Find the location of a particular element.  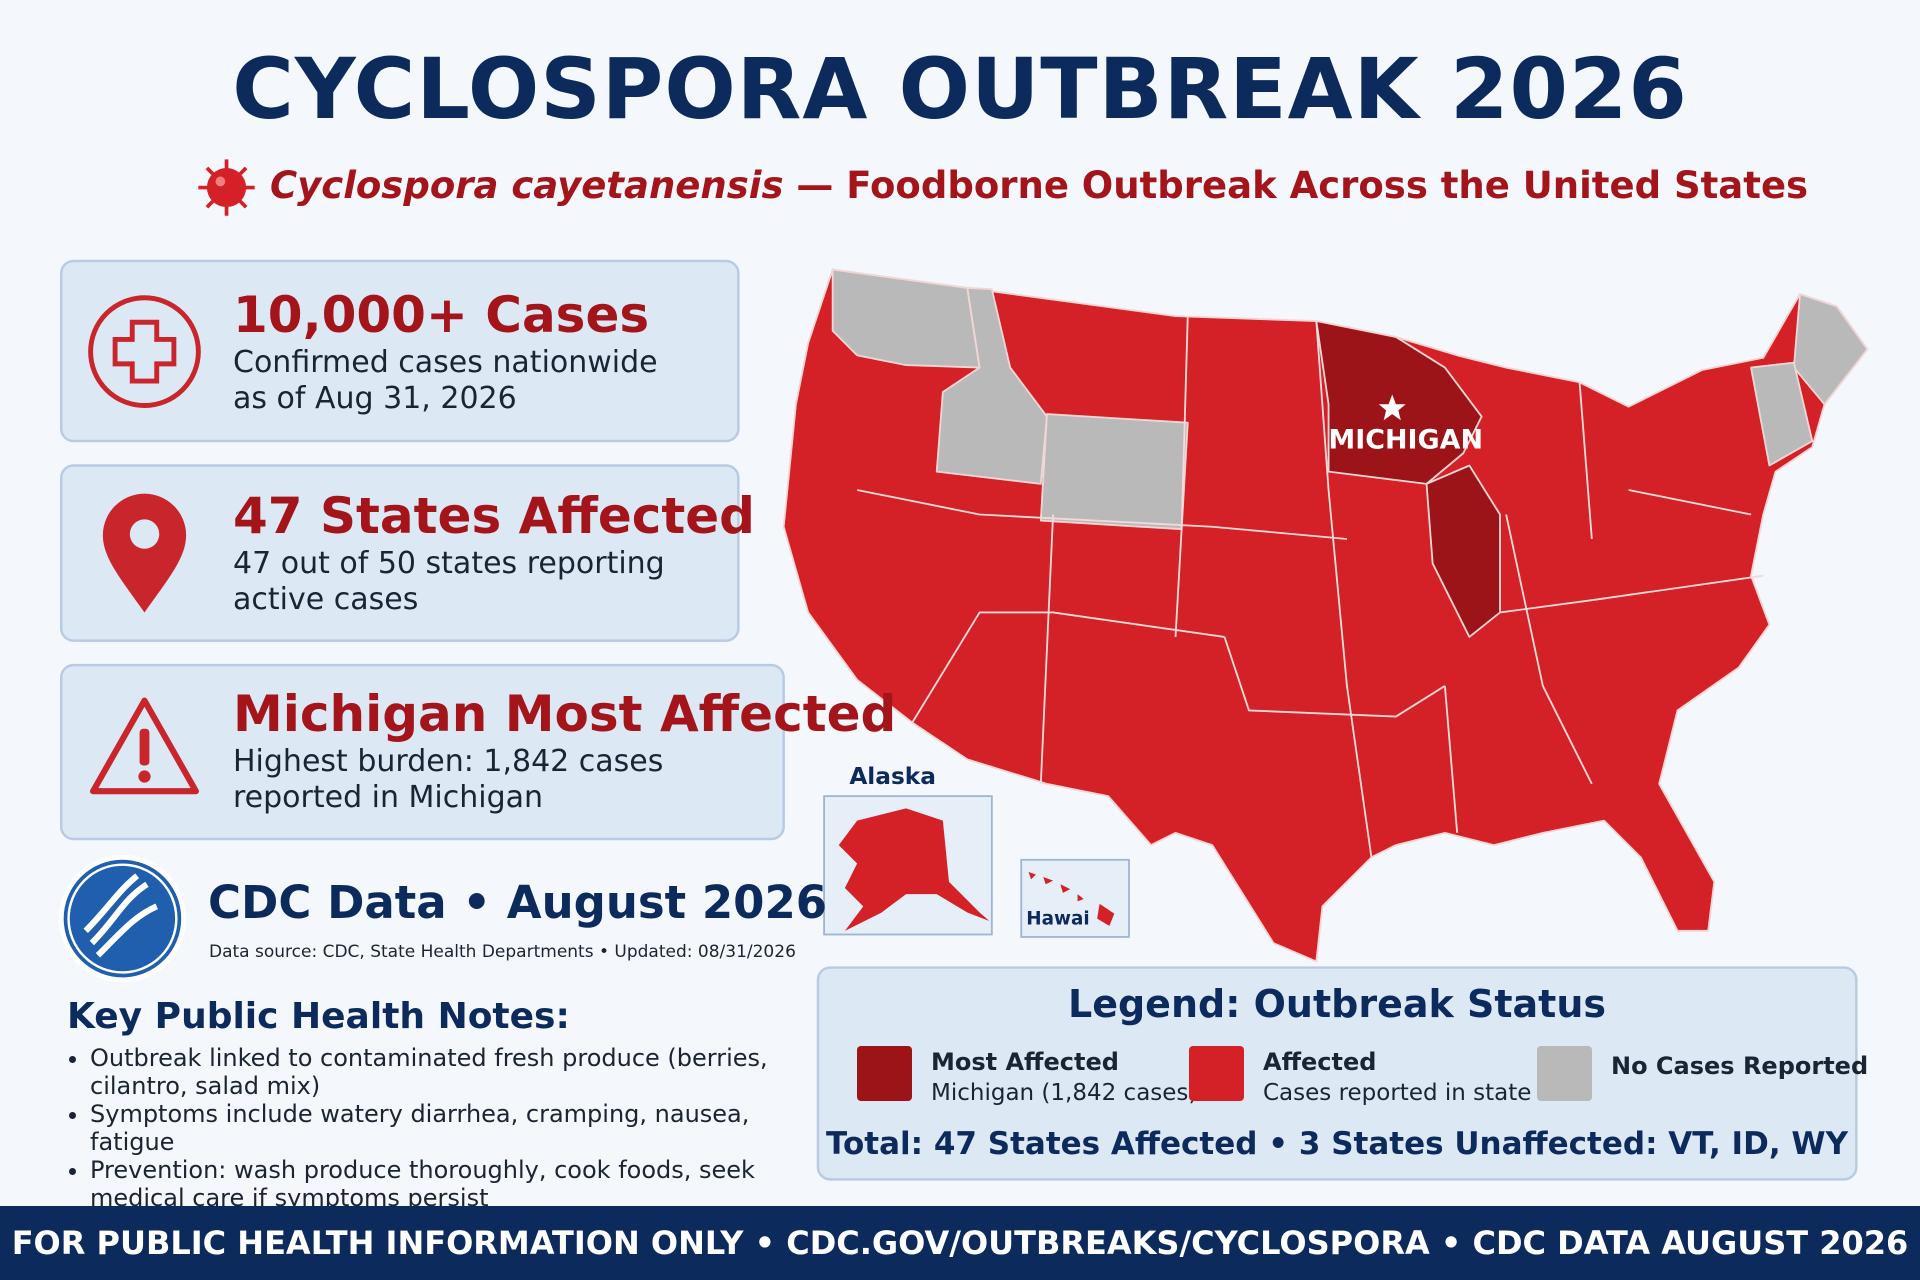

legend-label: No Cases Reported is located at coordinates (1740, 1066).